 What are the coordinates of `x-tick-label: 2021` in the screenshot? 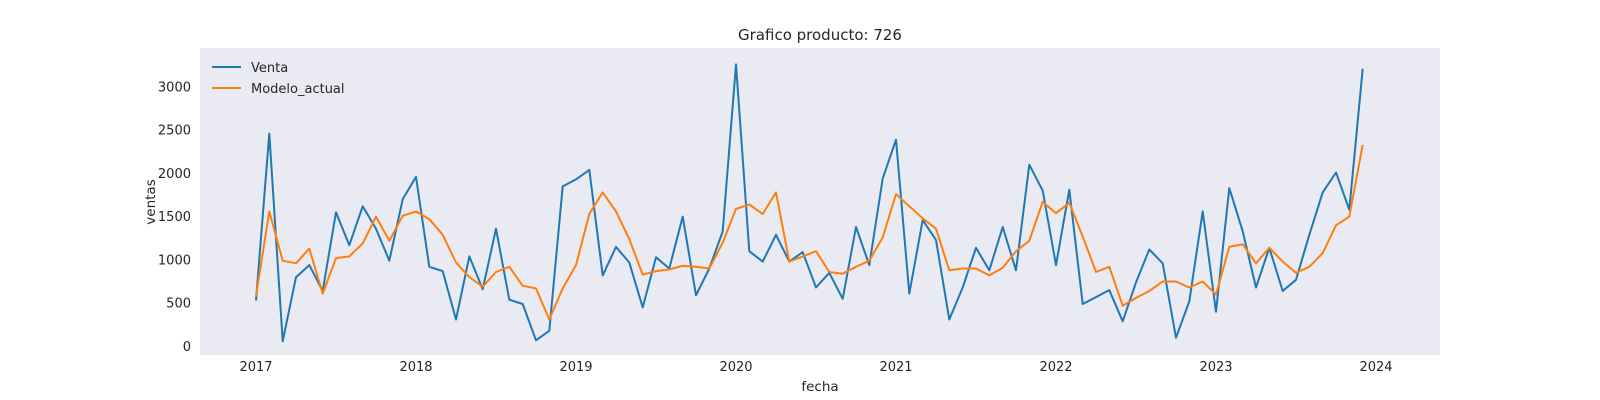 It's located at (895, 367).